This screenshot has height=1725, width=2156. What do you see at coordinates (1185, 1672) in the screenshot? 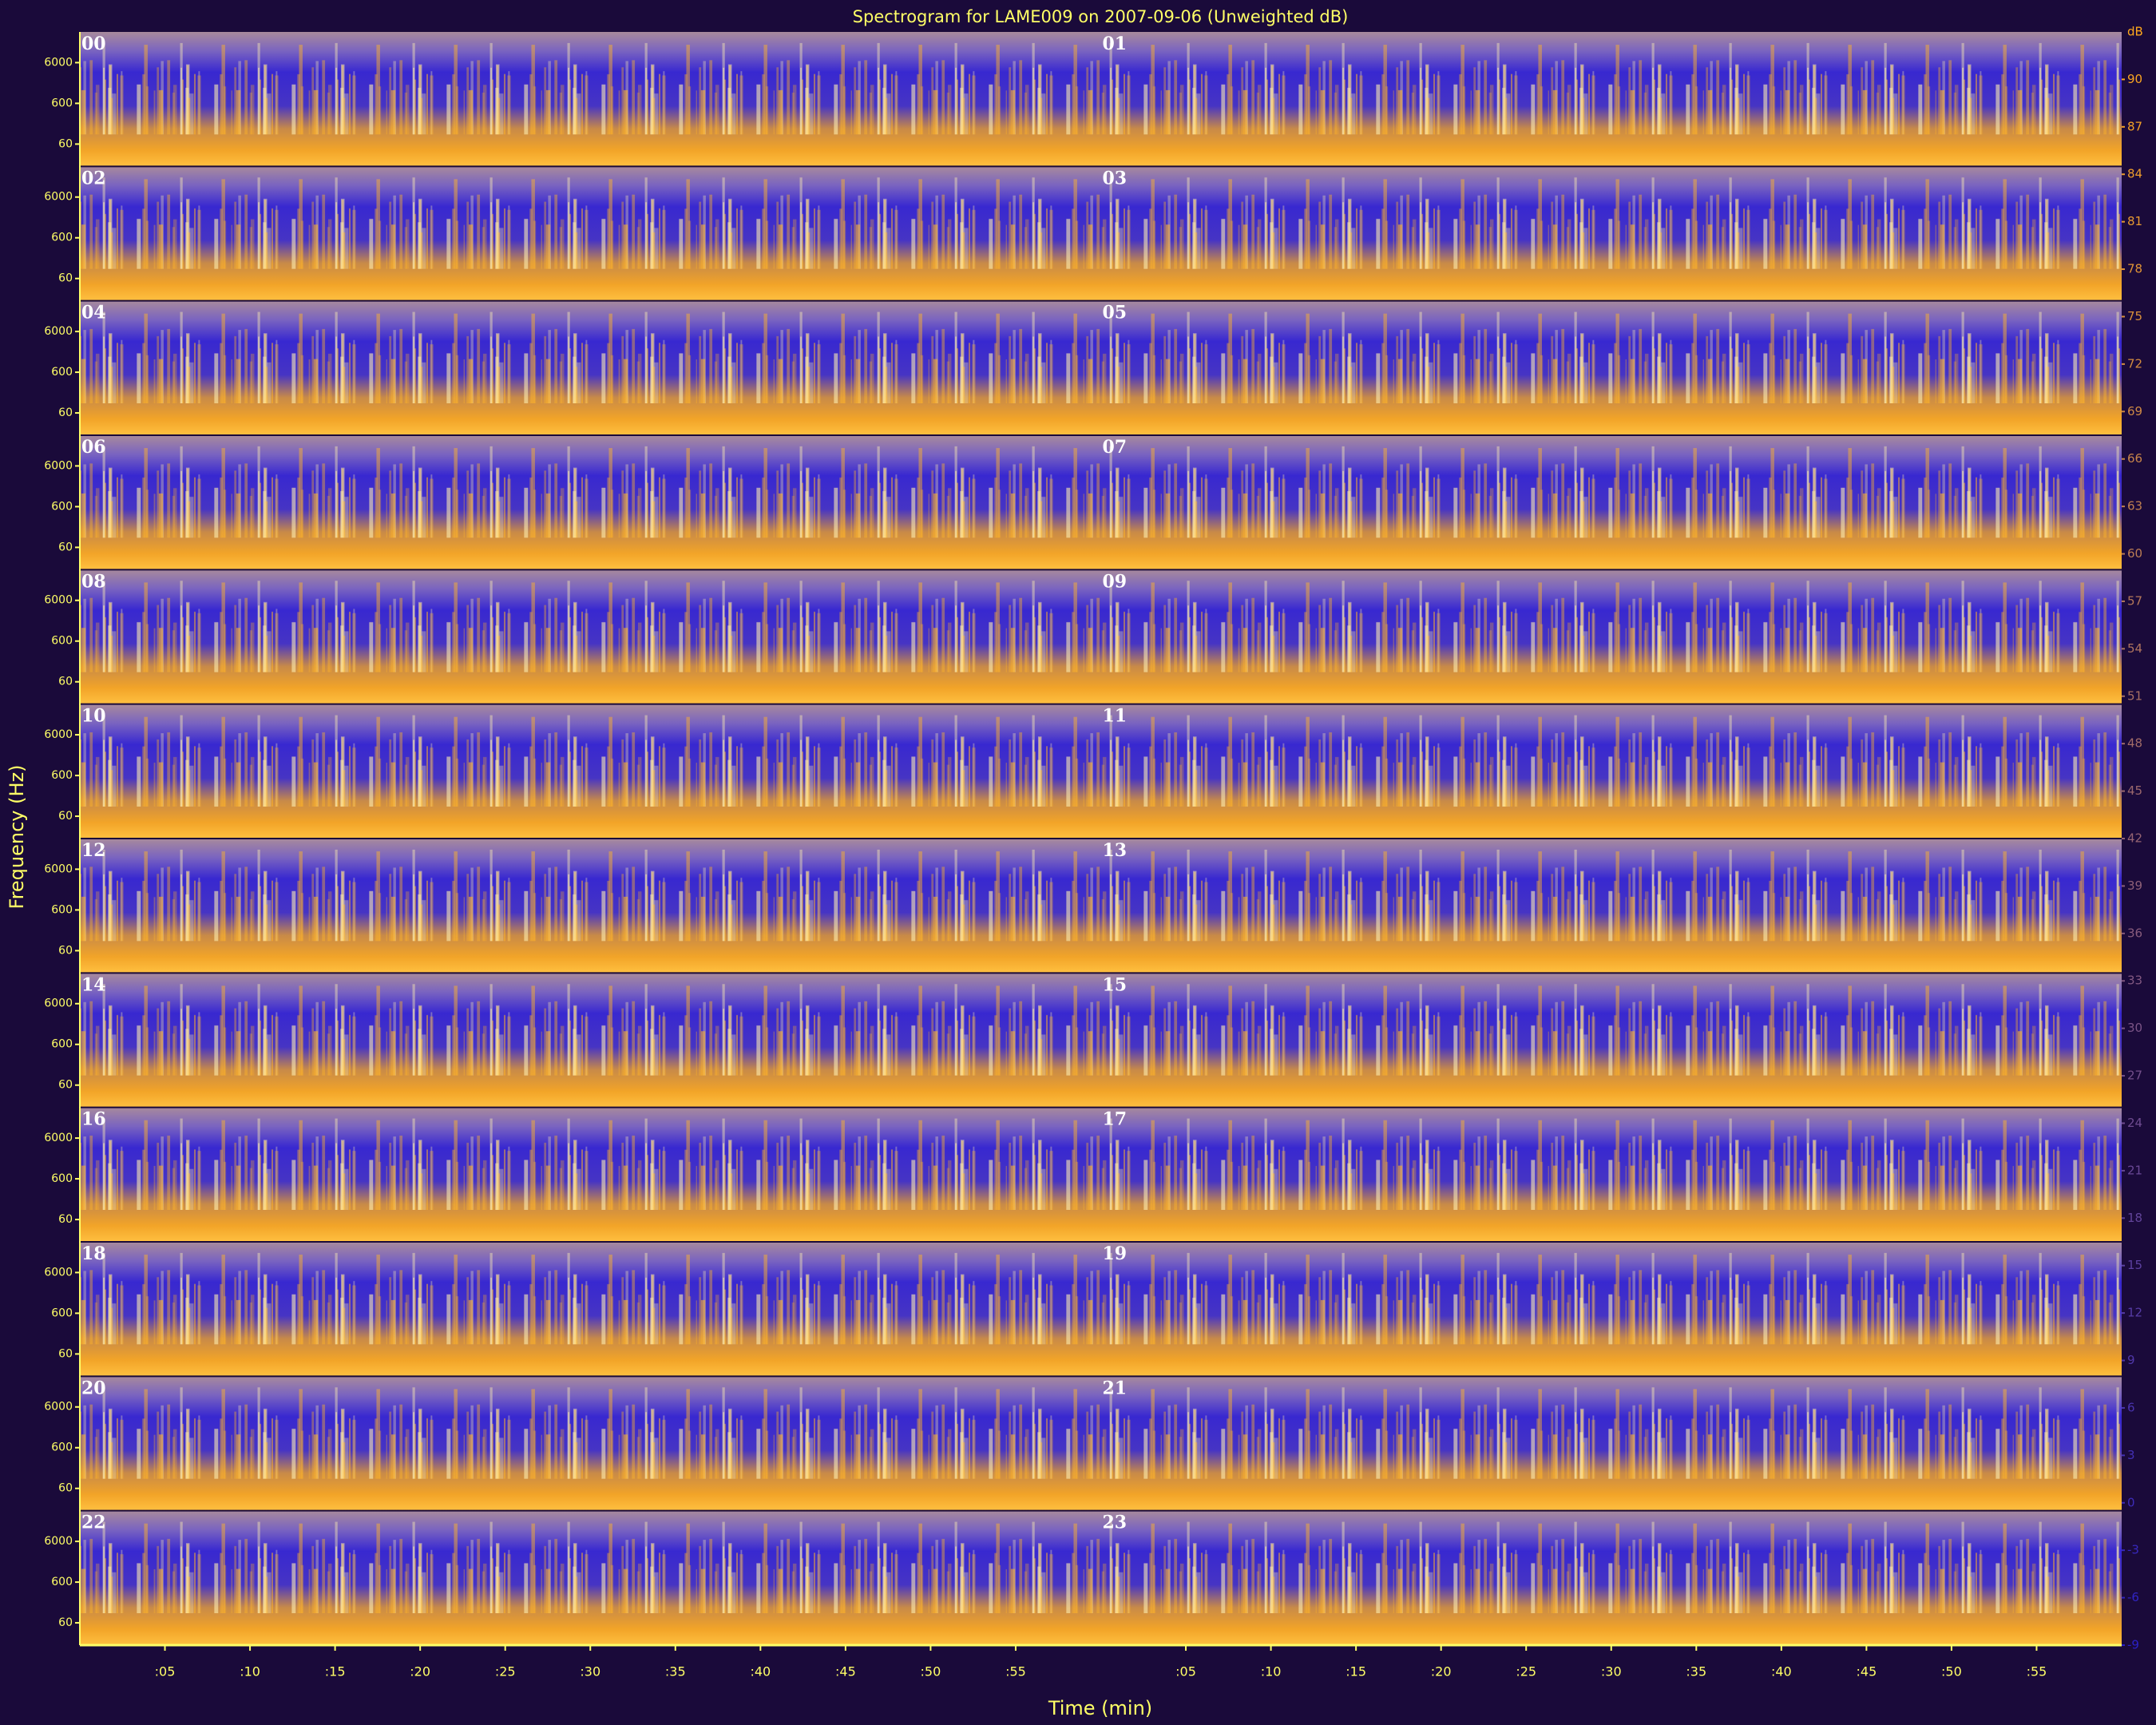
I see `x-tick-label: :05` at bounding box center [1185, 1672].